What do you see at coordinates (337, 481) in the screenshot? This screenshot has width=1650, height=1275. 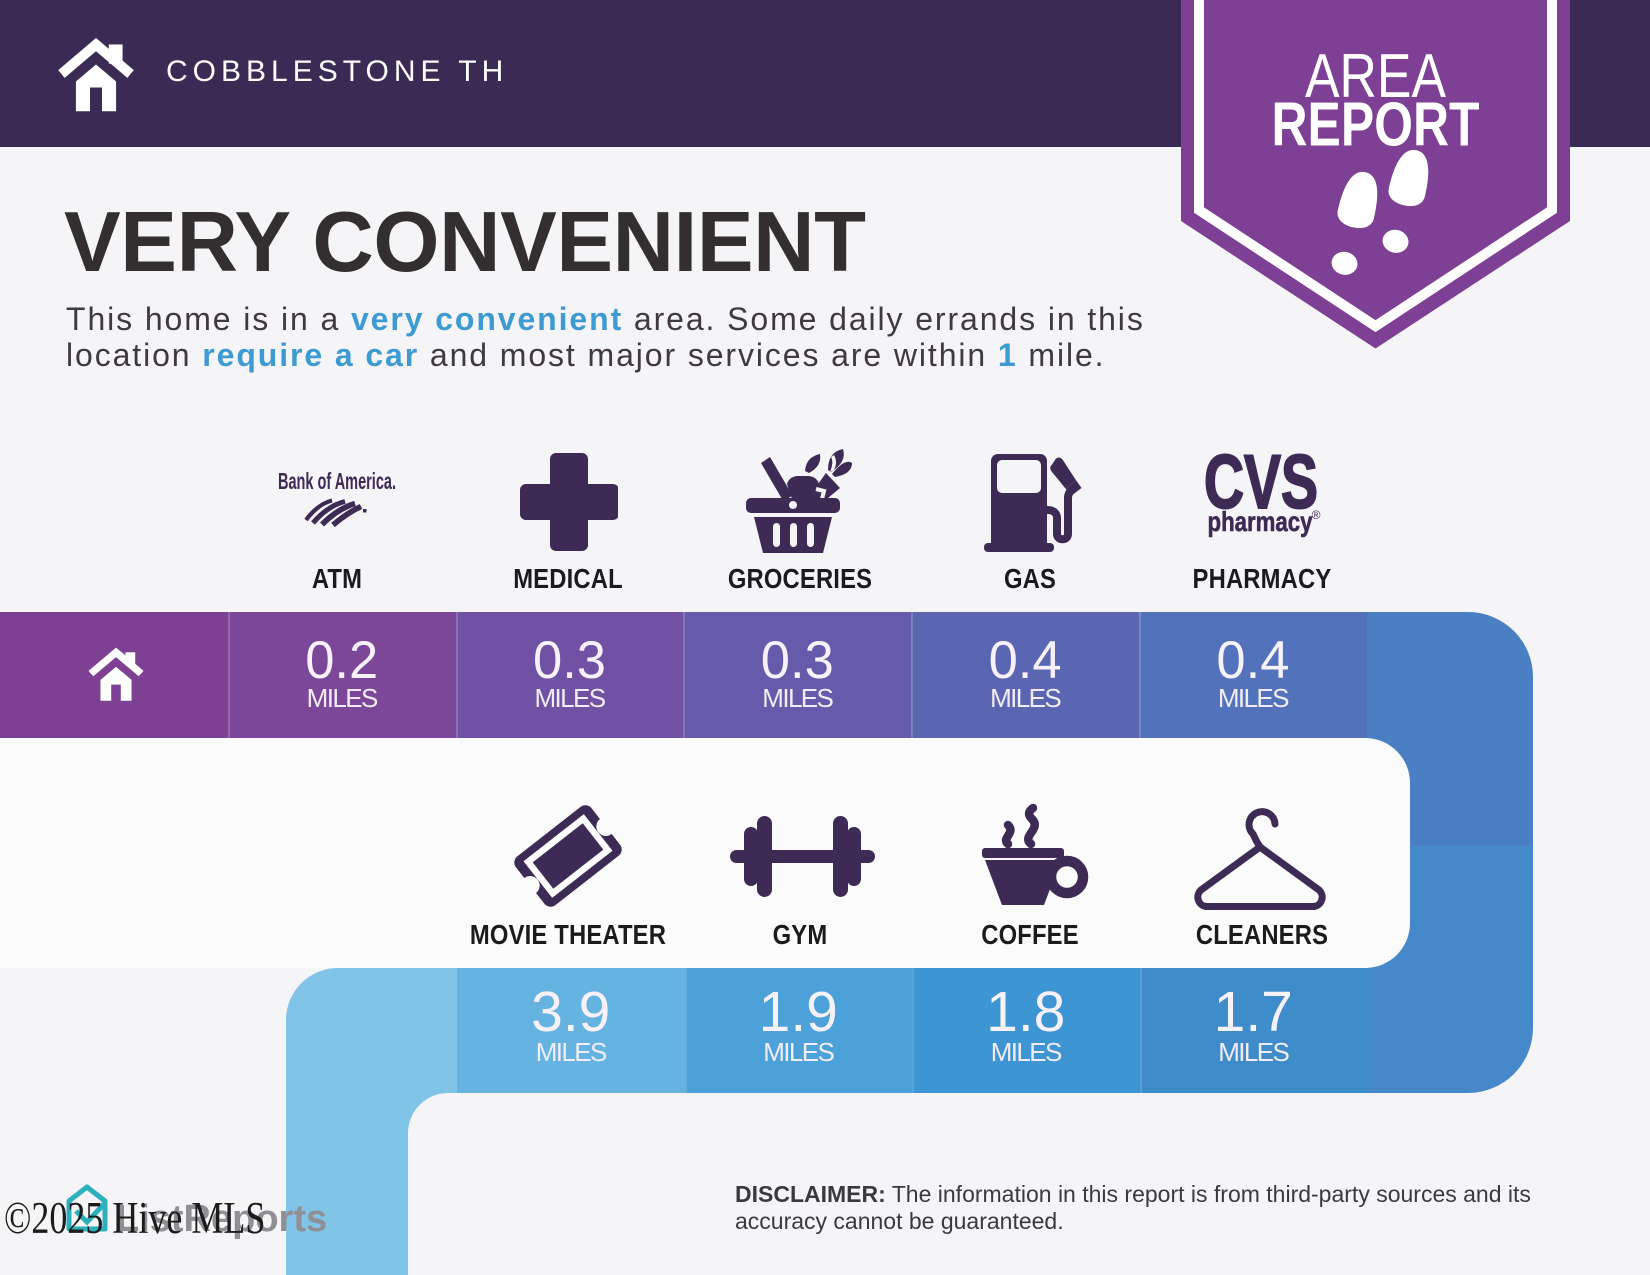 I see `svg-text: Bank of America.` at bounding box center [337, 481].